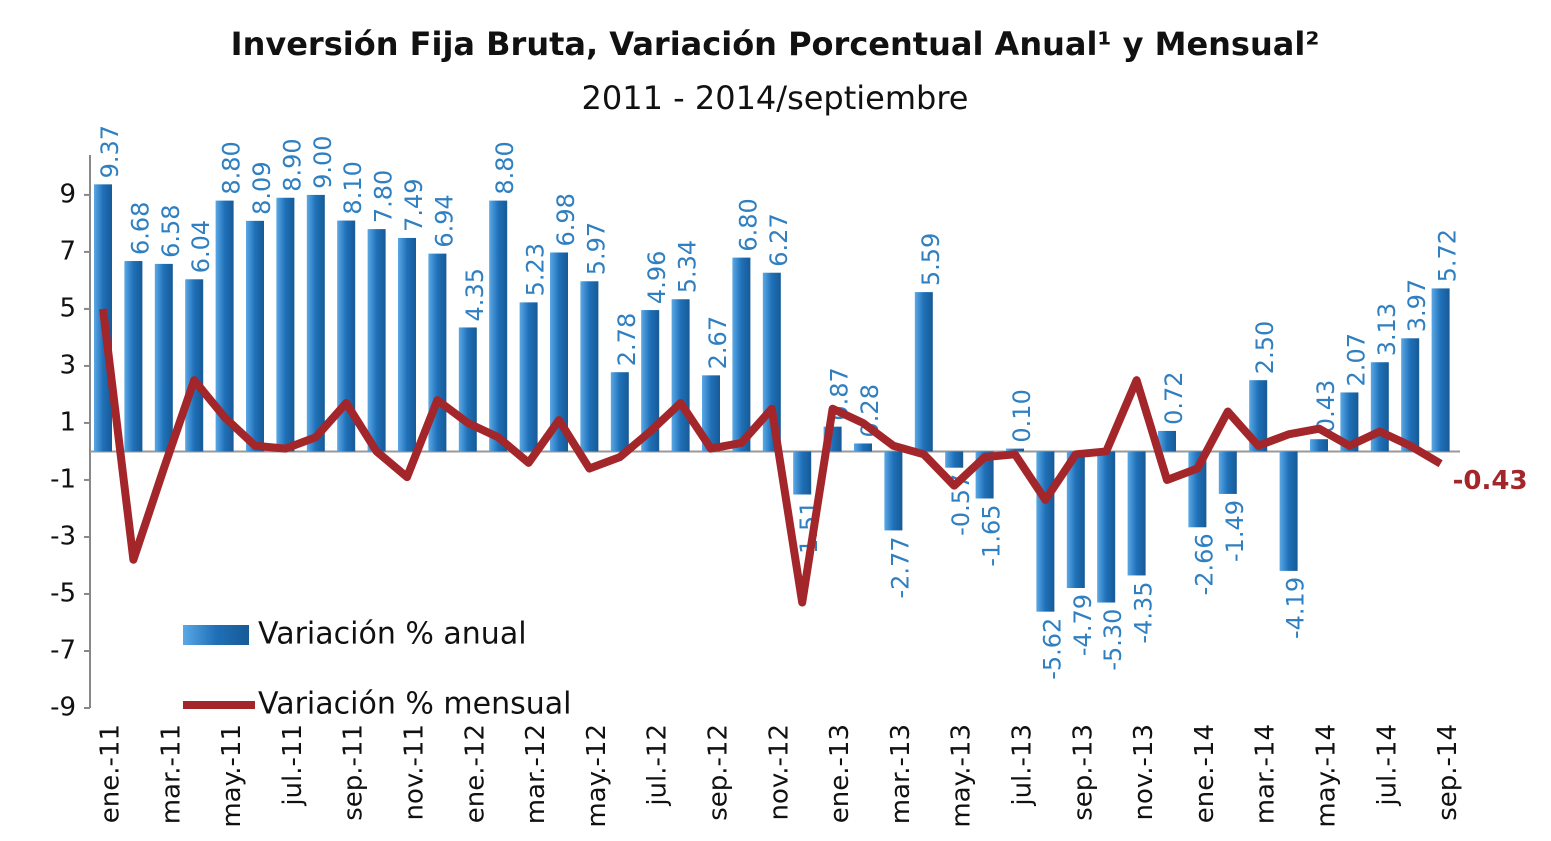 The height and width of the screenshot is (841, 1551). I want to click on data-label: 7.49, so click(414, 205).